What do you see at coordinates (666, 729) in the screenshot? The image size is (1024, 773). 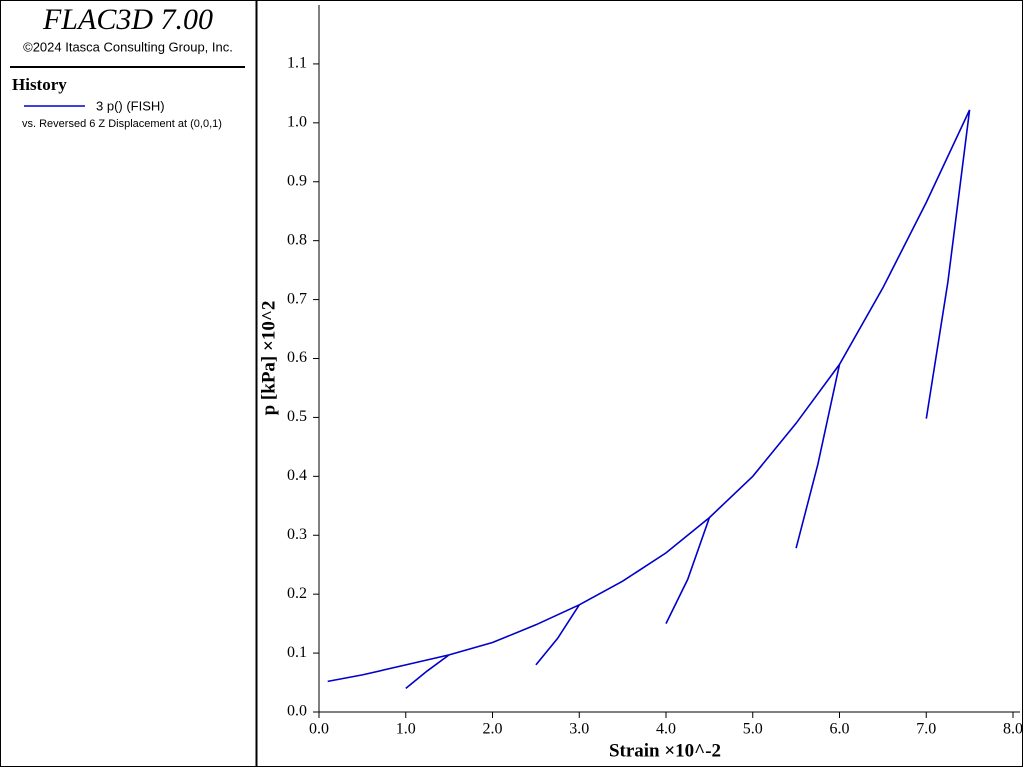 I see `x-tick-label: 4.0` at bounding box center [666, 729].